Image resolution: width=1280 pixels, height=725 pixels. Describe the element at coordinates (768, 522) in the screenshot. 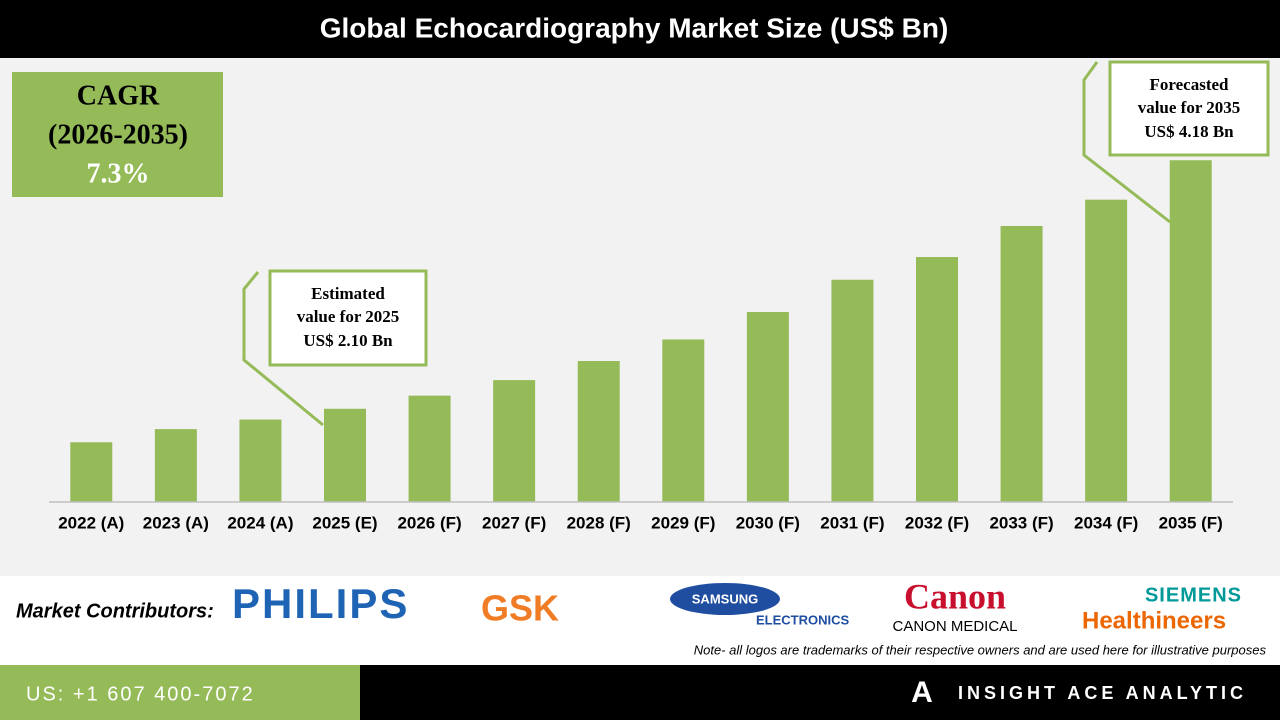

I see `x-tick-label: 2030 (F)` at that location.